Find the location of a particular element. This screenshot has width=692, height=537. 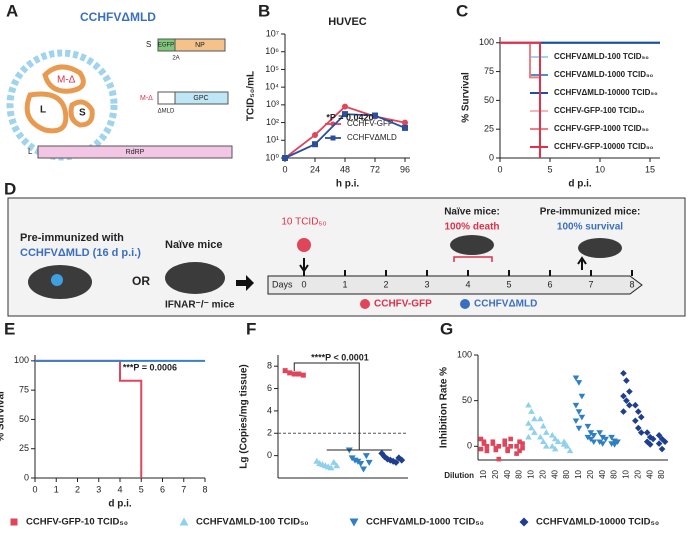

text: 10 TCID₅₀ is located at coordinates (303, 222).